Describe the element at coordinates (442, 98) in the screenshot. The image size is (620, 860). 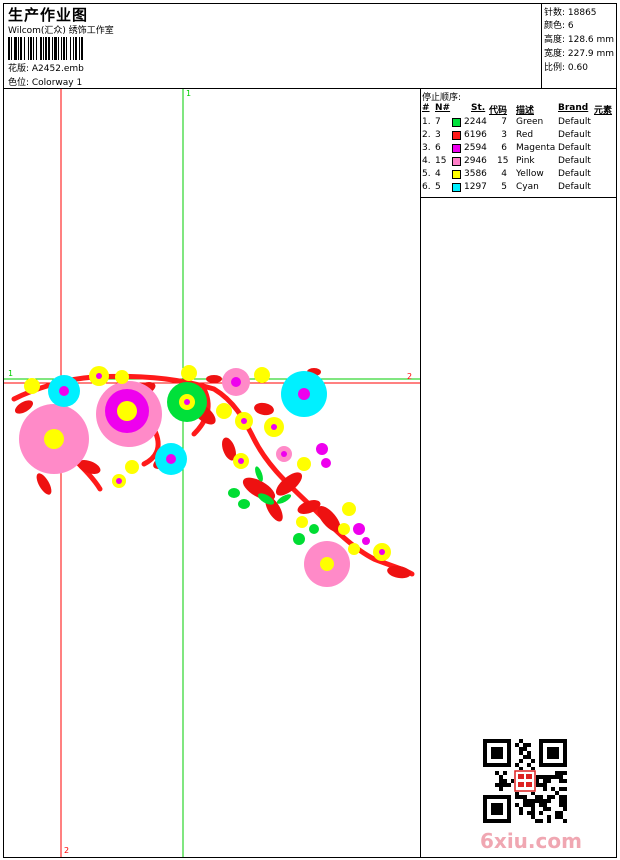
I see `stop-sequence-title: 停止顺序:` at that location.